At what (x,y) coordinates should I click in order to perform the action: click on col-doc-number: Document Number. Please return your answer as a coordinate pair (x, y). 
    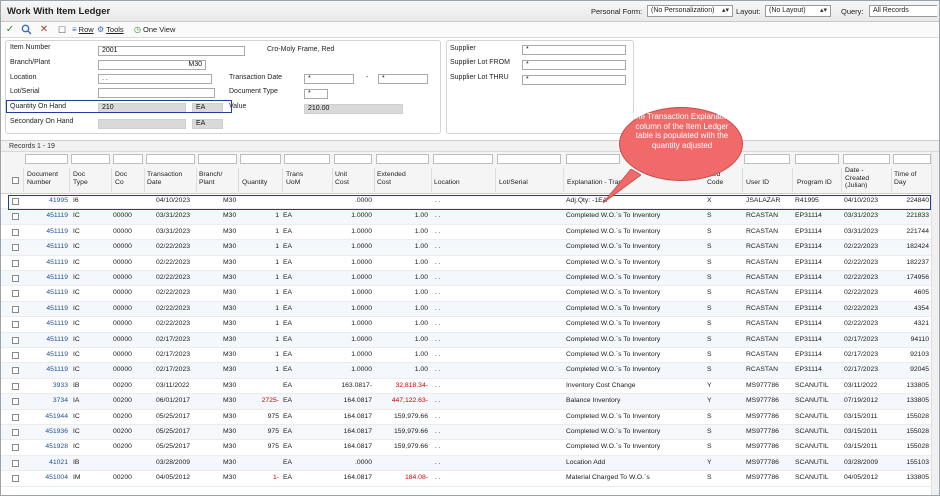
    Looking at the image, I should click on (42, 178).